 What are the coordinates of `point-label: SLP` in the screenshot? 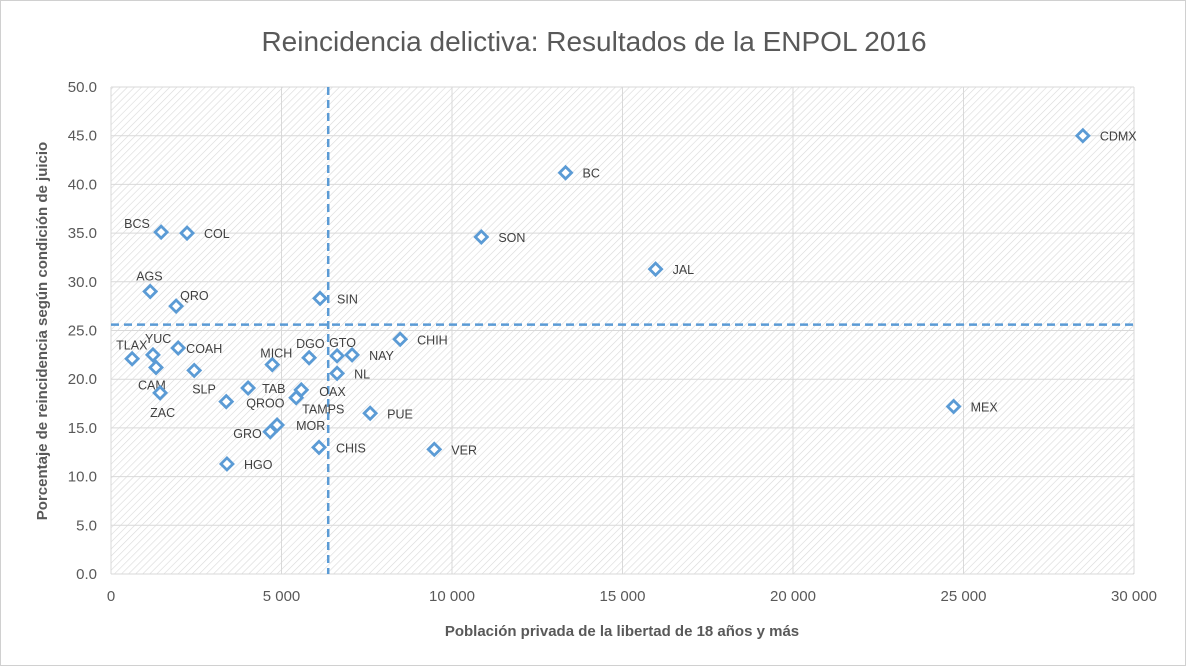 It's located at (204, 389).